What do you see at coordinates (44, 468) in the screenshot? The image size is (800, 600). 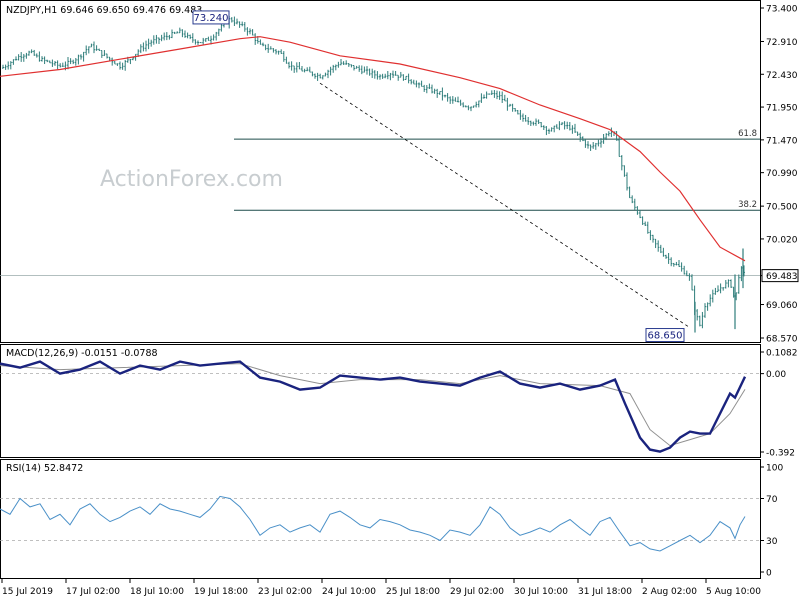 I see `rsi-header: RSI(14) 52.8472` at bounding box center [44, 468].